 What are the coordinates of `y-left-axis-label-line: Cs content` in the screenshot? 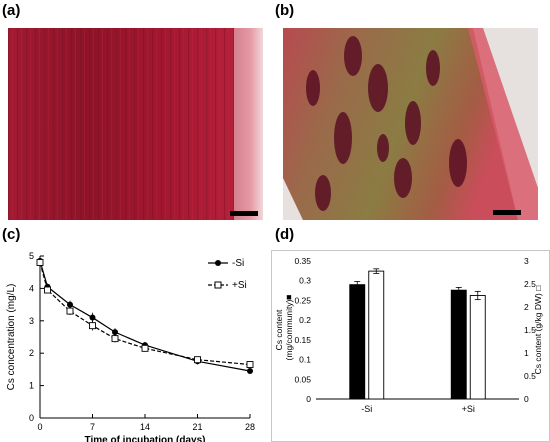 It's located at (279, 329).